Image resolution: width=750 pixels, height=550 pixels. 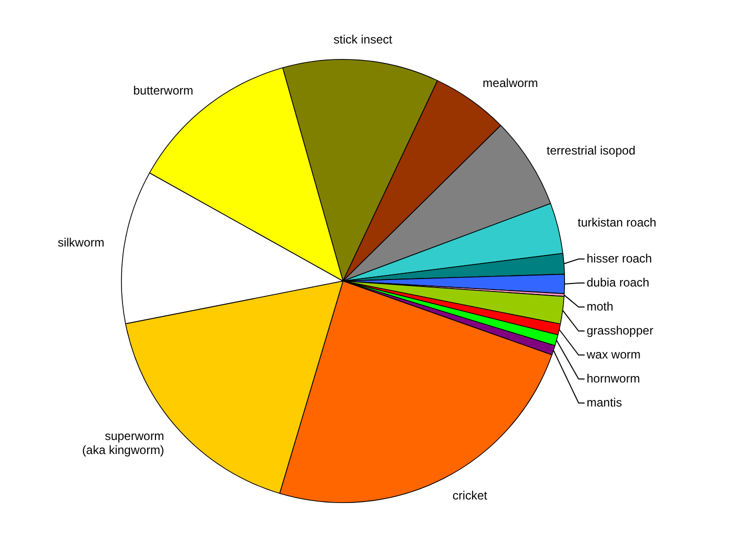 What do you see at coordinates (81, 242) in the screenshot?
I see `slice-label: silkworm` at bounding box center [81, 242].